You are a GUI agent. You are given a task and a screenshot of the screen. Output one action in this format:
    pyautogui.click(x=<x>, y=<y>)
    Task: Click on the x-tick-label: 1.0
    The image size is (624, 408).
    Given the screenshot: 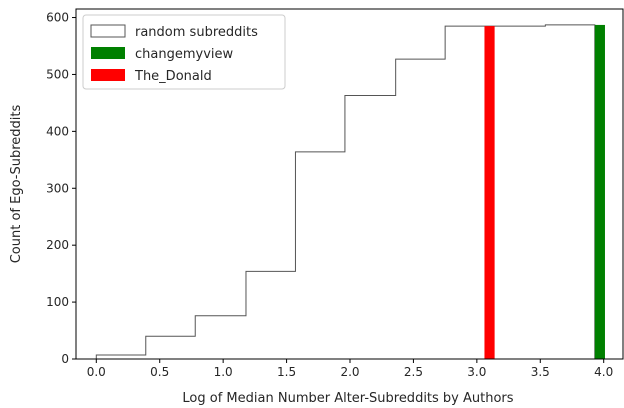 What is the action you would take?
    pyautogui.click(x=223, y=372)
    